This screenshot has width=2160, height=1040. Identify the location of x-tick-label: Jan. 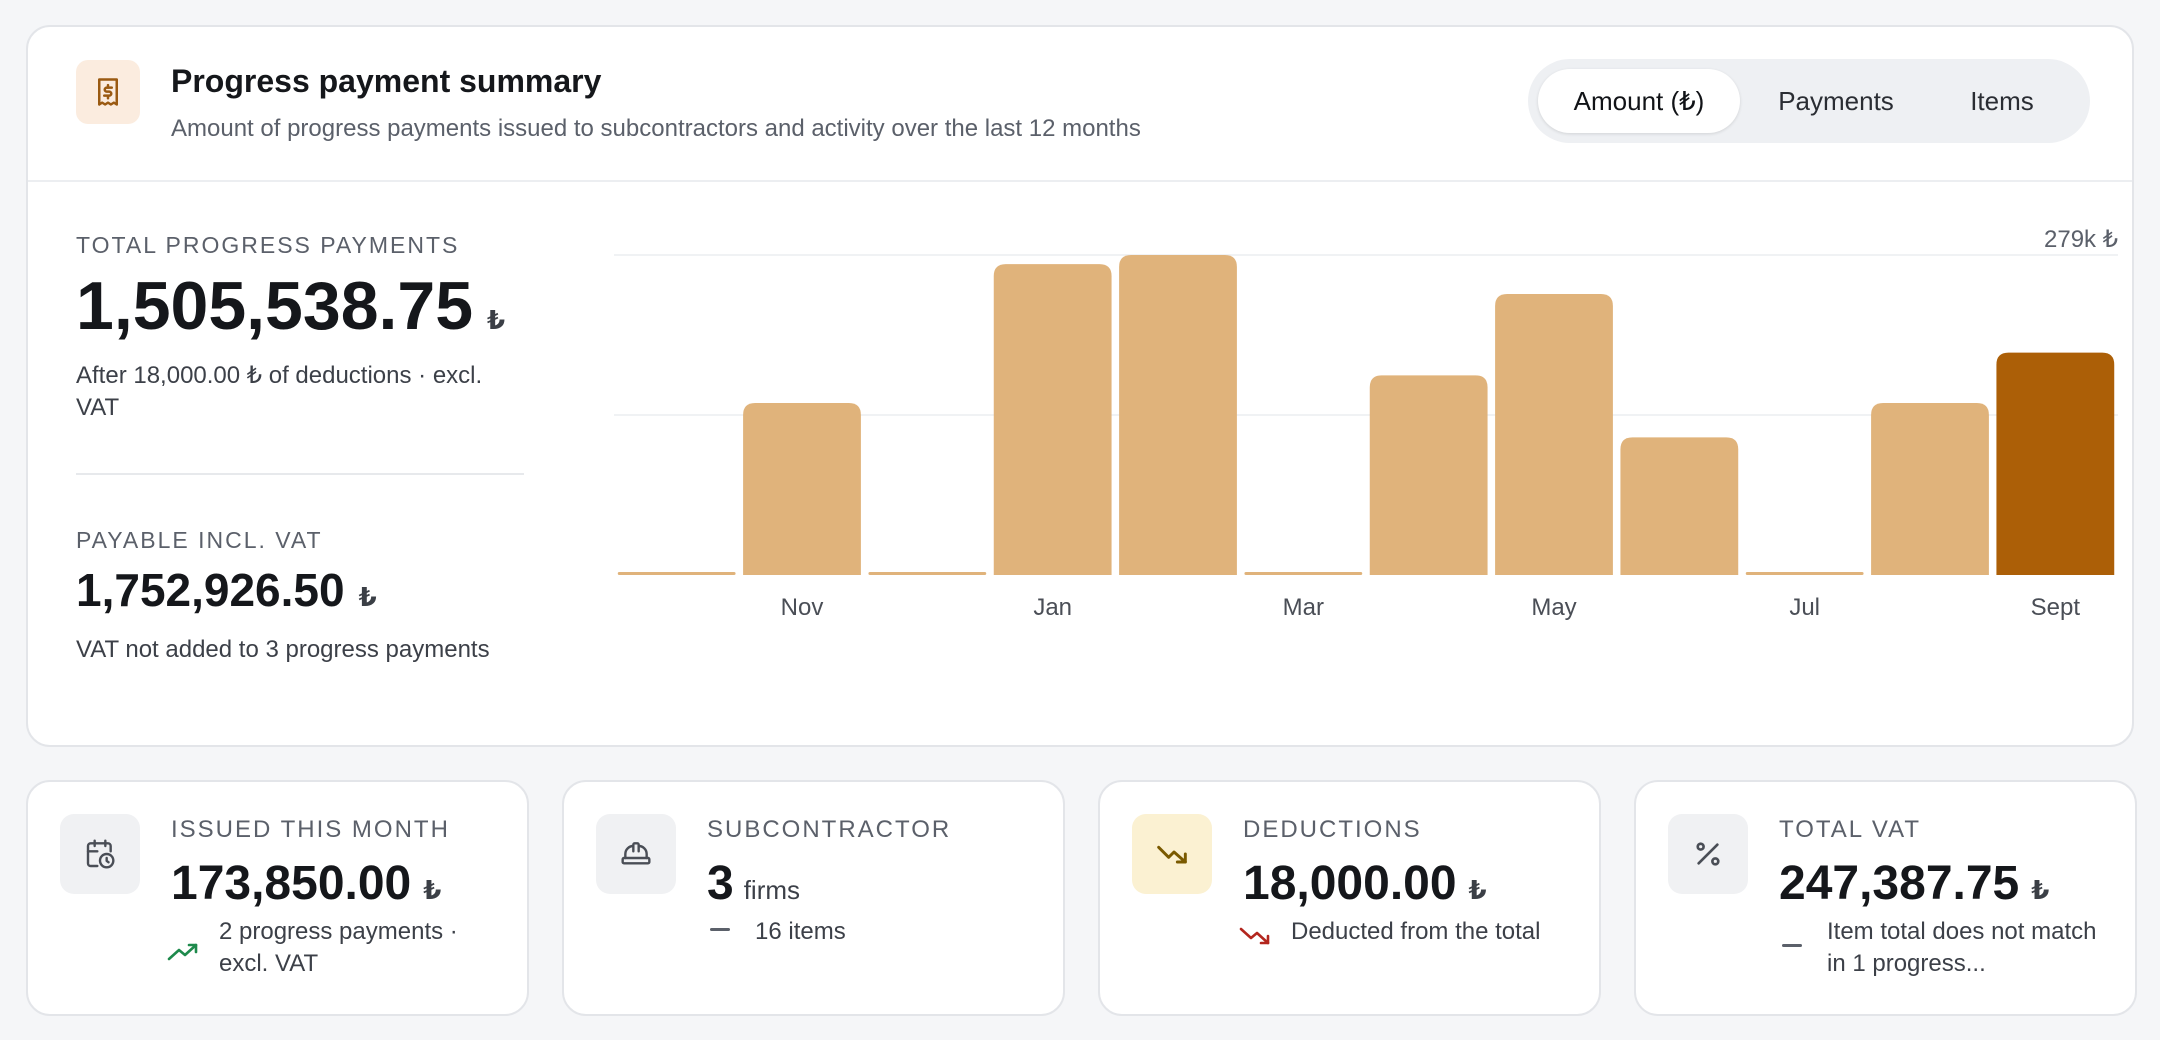
(1052, 607).